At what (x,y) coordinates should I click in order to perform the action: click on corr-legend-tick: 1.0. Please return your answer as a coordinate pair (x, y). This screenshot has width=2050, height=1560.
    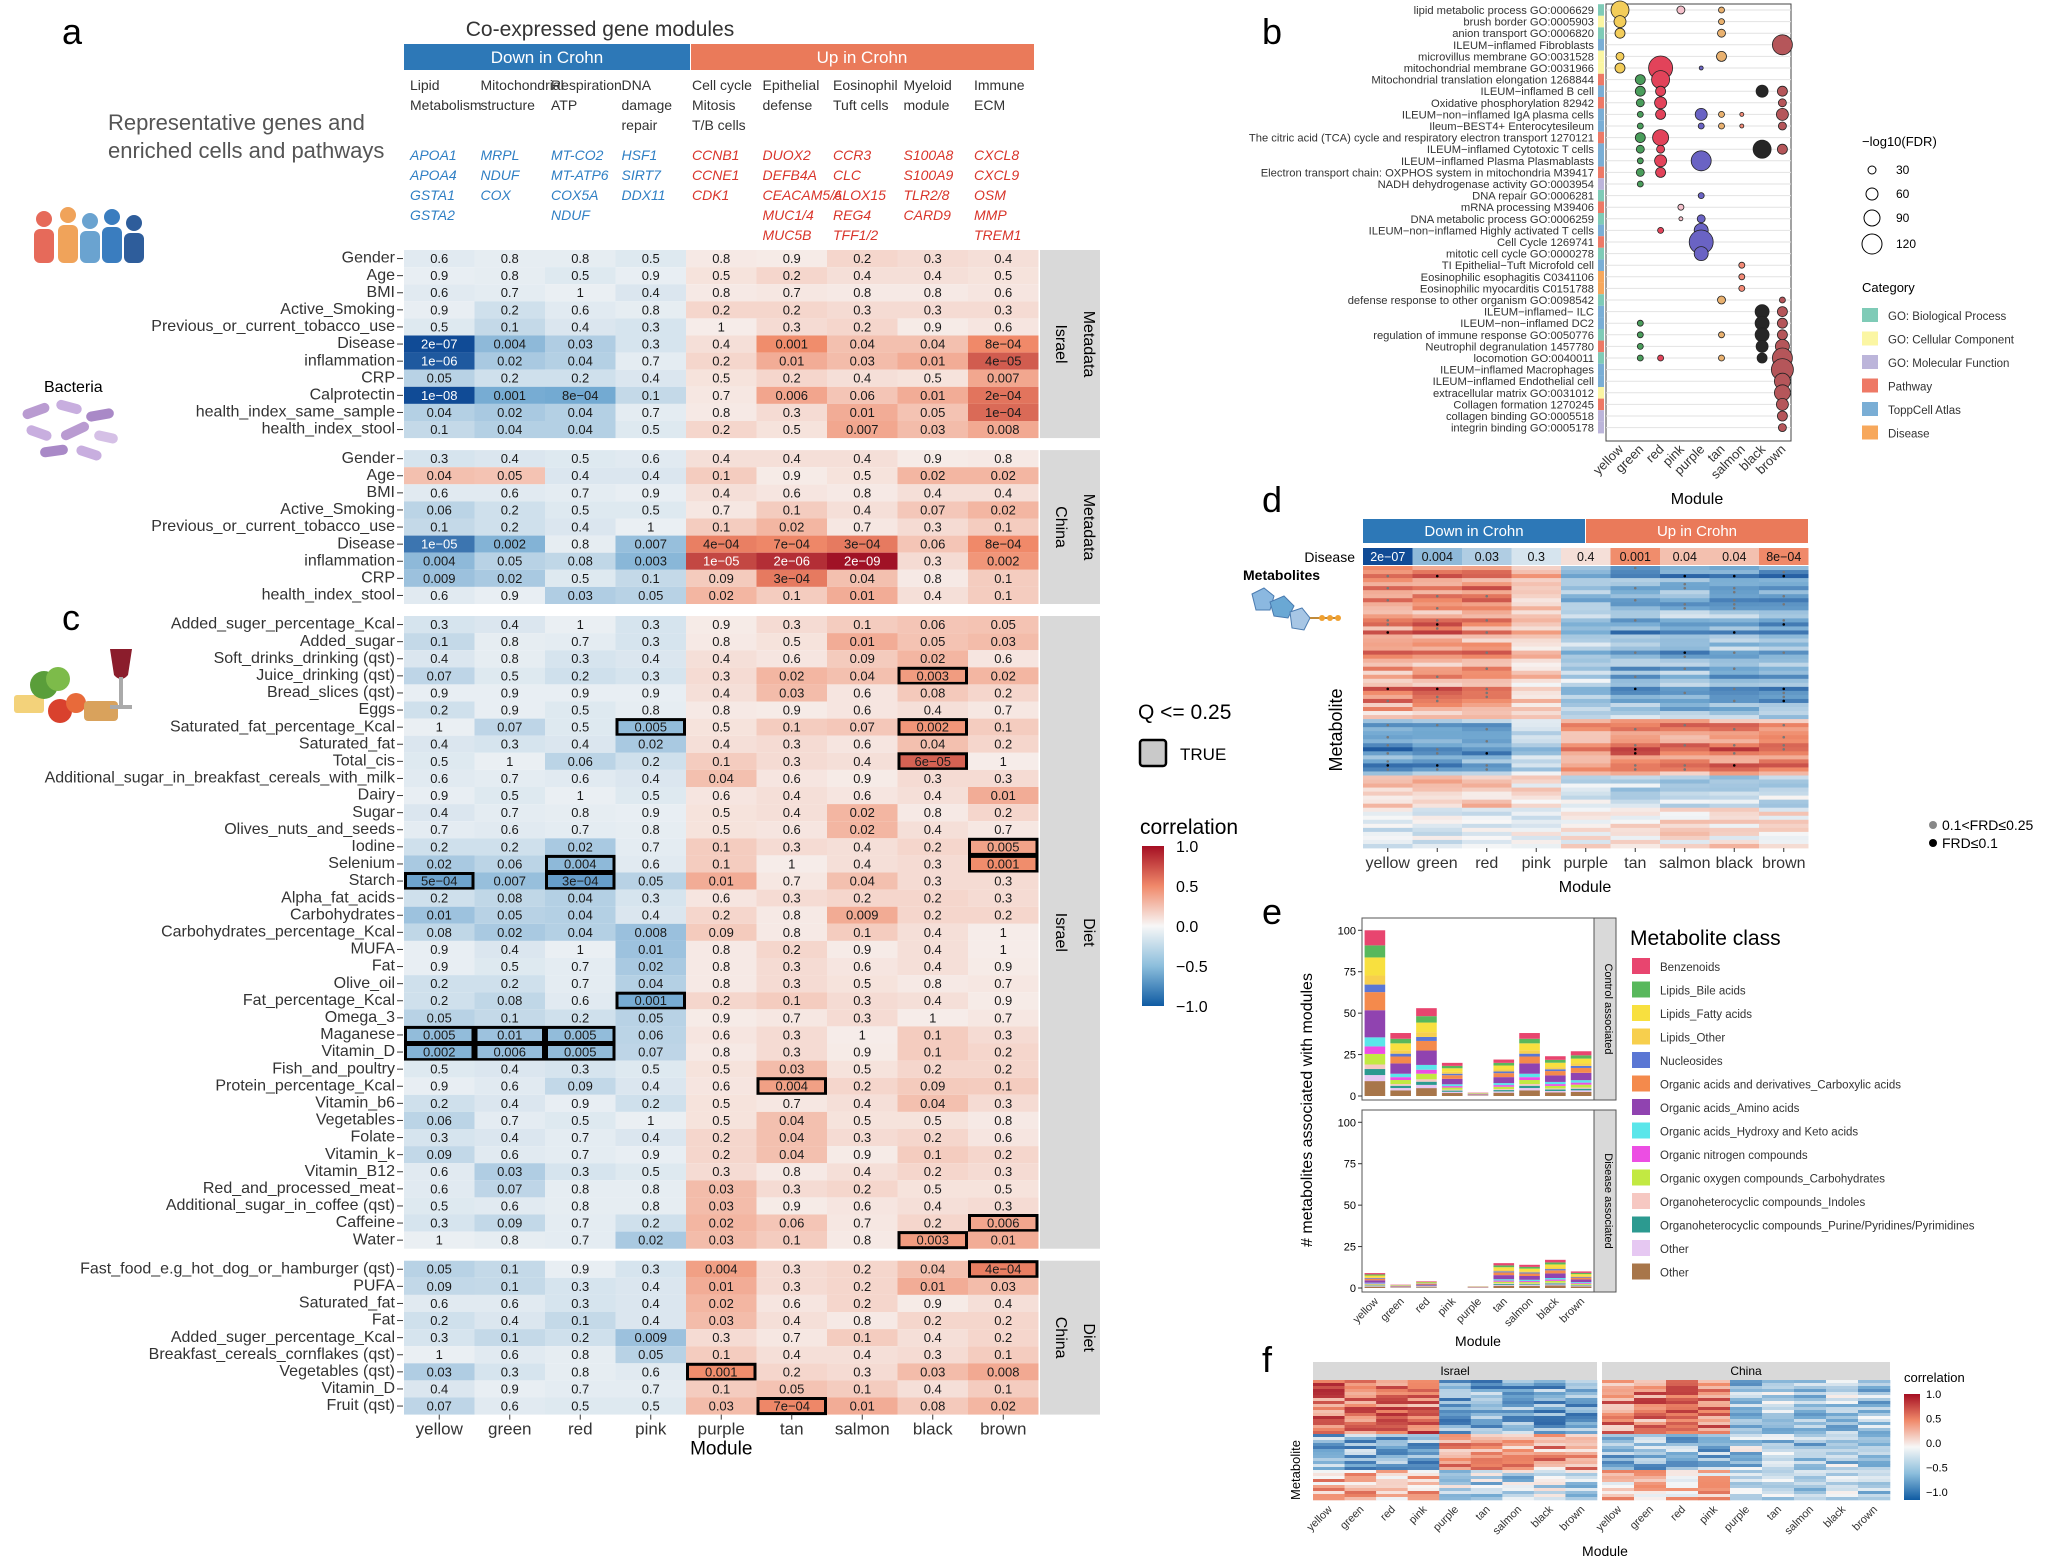
    Looking at the image, I should click on (1187, 847).